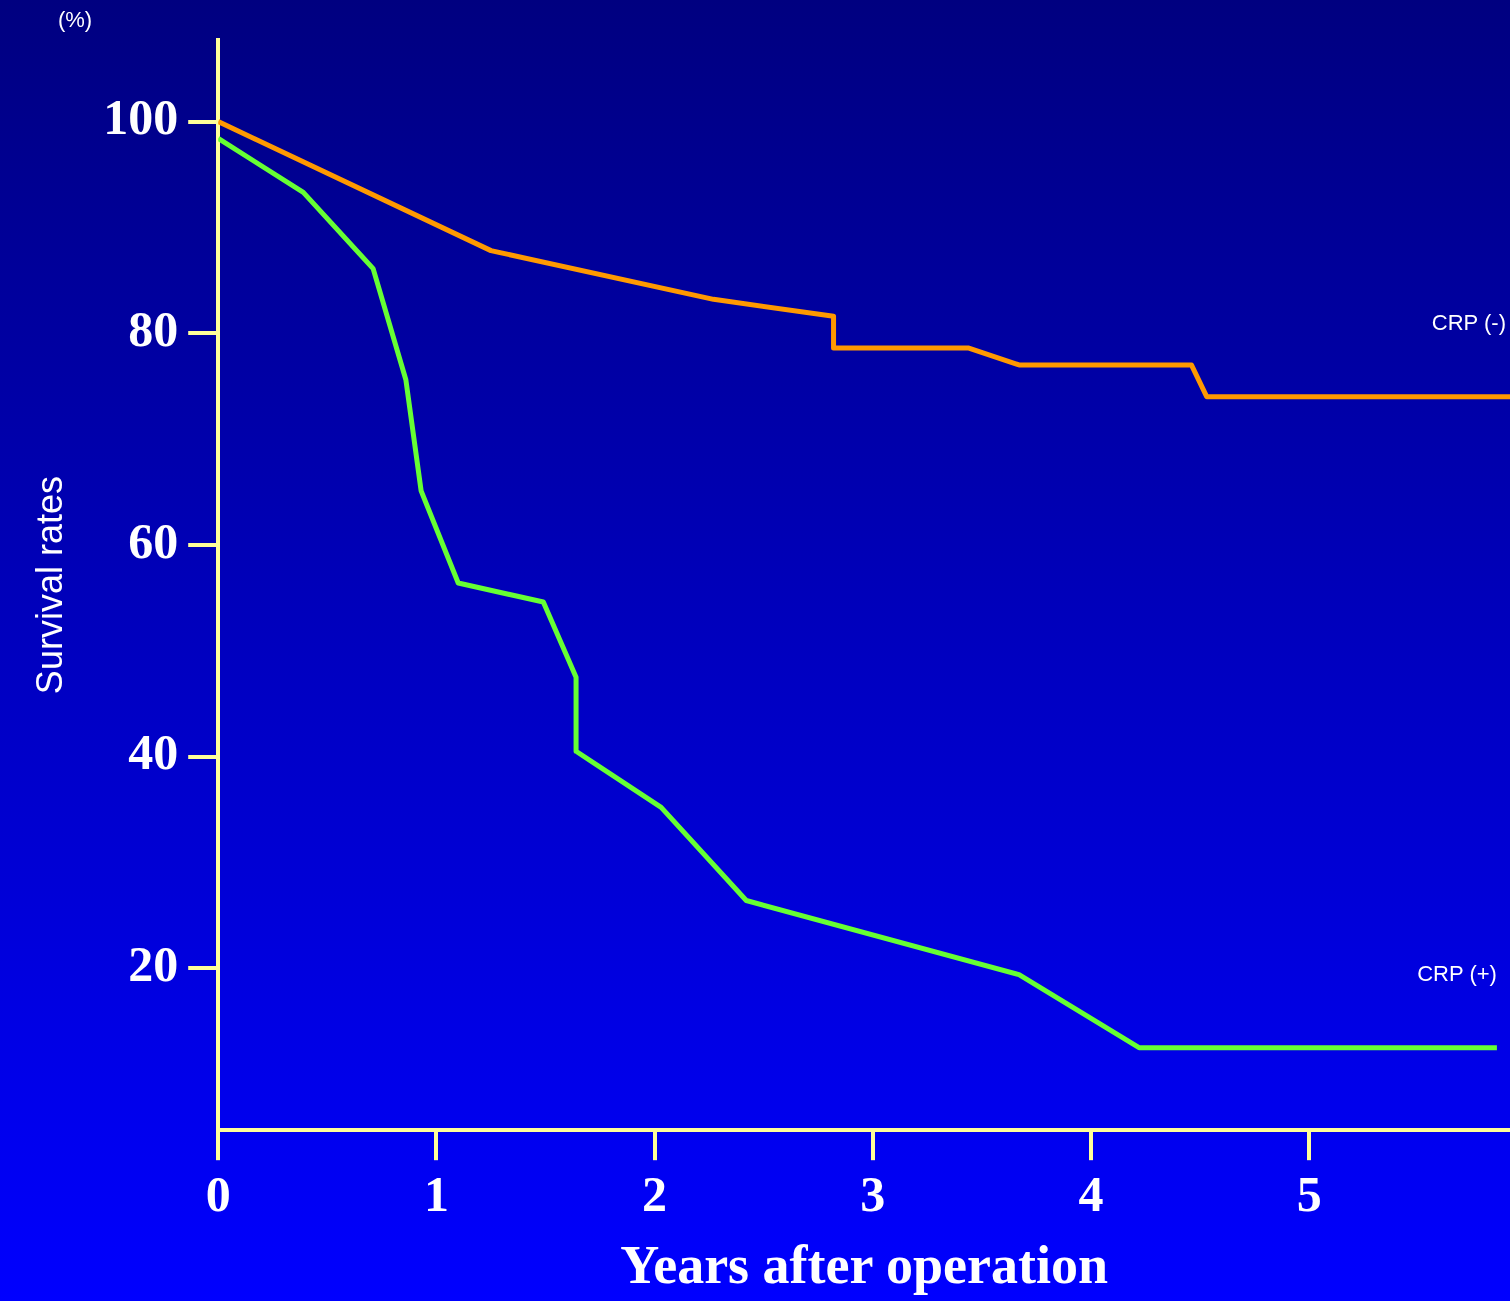 Image resolution: width=1510 pixels, height=1301 pixels. Describe the element at coordinates (655, 1194) in the screenshot. I see `x-tick-label: 2` at that location.